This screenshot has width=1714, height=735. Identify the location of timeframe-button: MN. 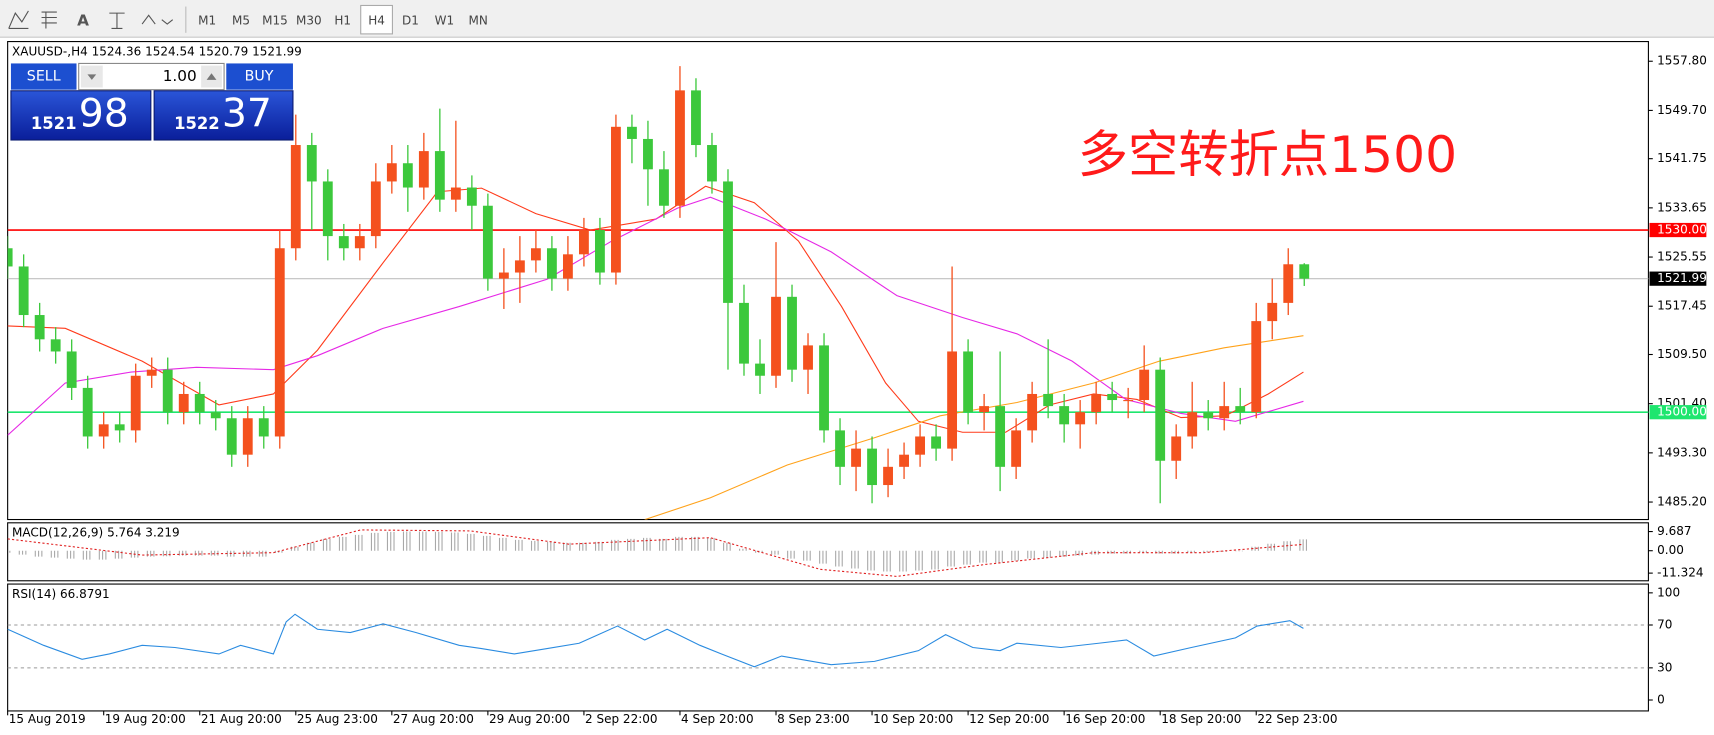
(478, 20).